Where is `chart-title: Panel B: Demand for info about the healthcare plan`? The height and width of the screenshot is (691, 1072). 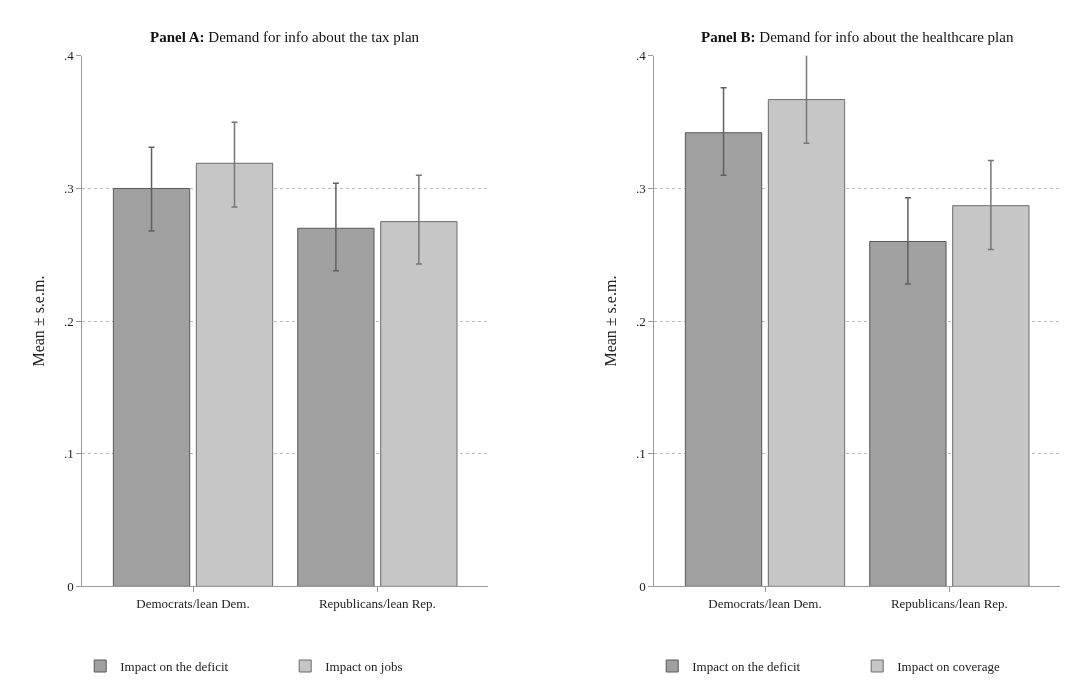 chart-title: Panel B: Demand for info about the healthcare plan is located at coordinates (857, 37).